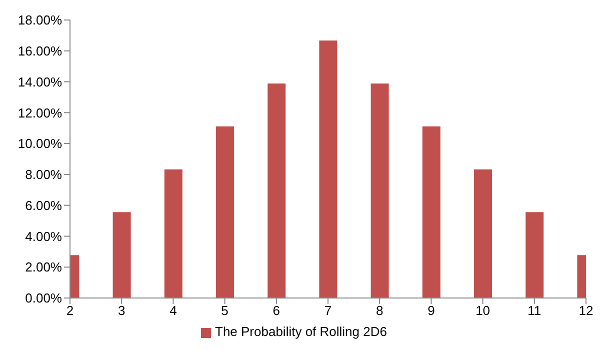 The width and height of the screenshot is (600, 350). I want to click on x-tick-label: 9, so click(431, 310).